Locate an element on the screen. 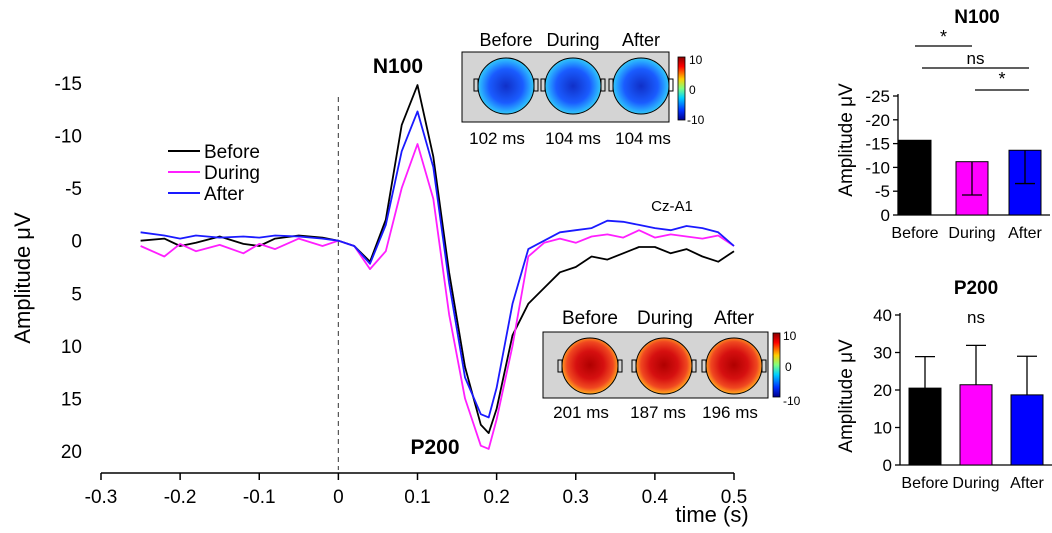 The image size is (1052, 533). y-tick-label: -25 is located at coordinates (877, 96).